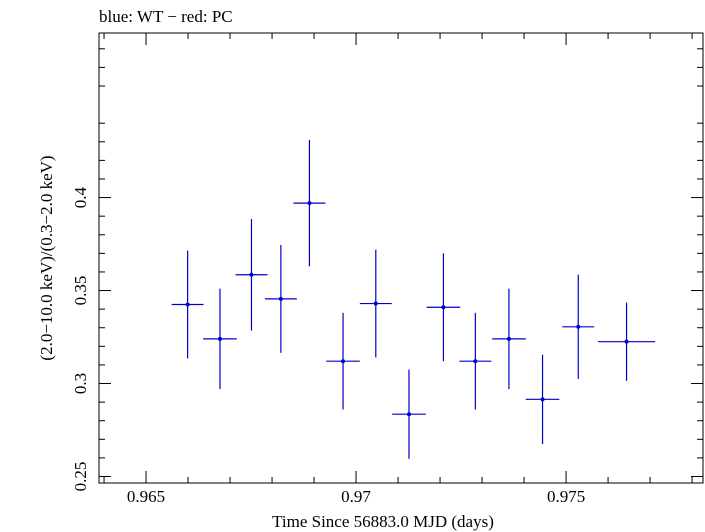 The height and width of the screenshot is (532, 705). I want to click on chart-title: blue: WT − red: PC, so click(166, 16).